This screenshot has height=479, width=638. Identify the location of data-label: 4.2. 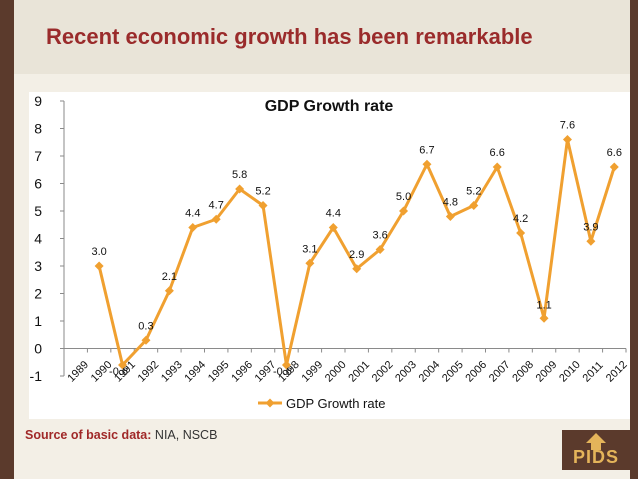
(520, 219).